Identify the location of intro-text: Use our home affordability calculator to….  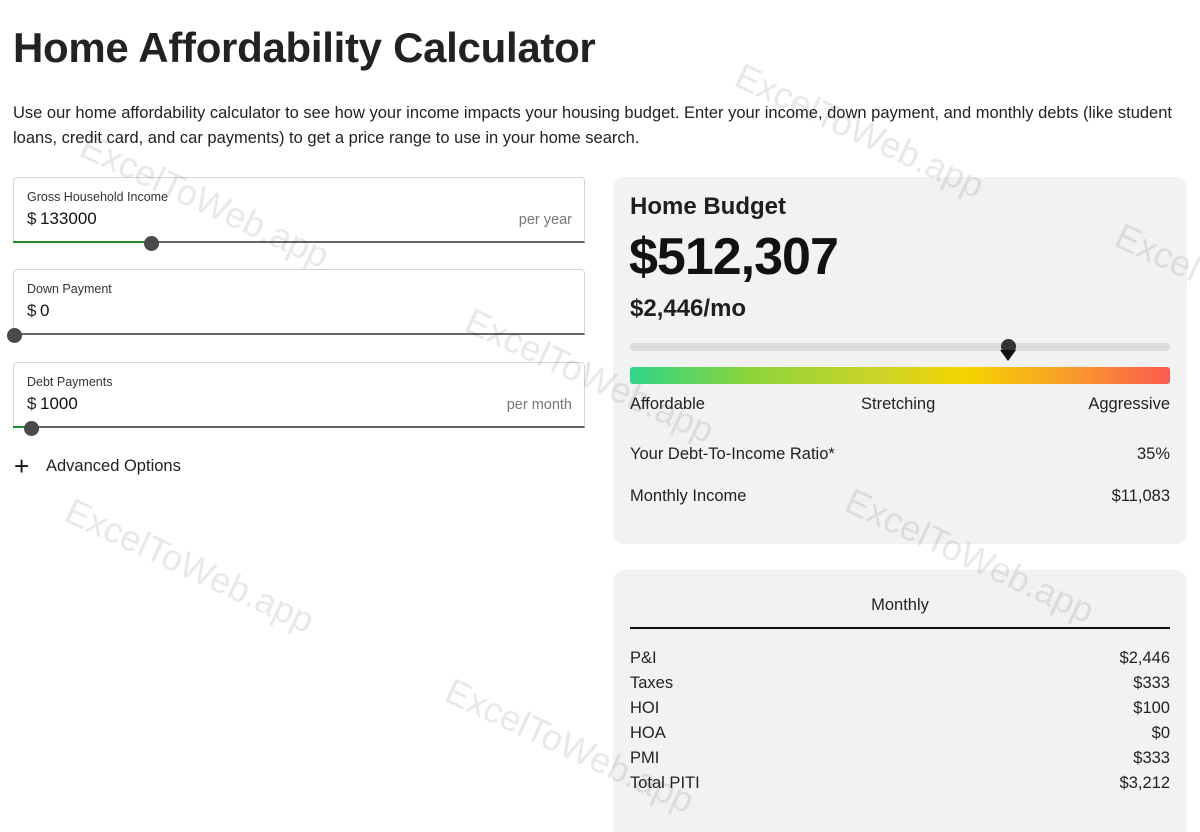
(592, 125).